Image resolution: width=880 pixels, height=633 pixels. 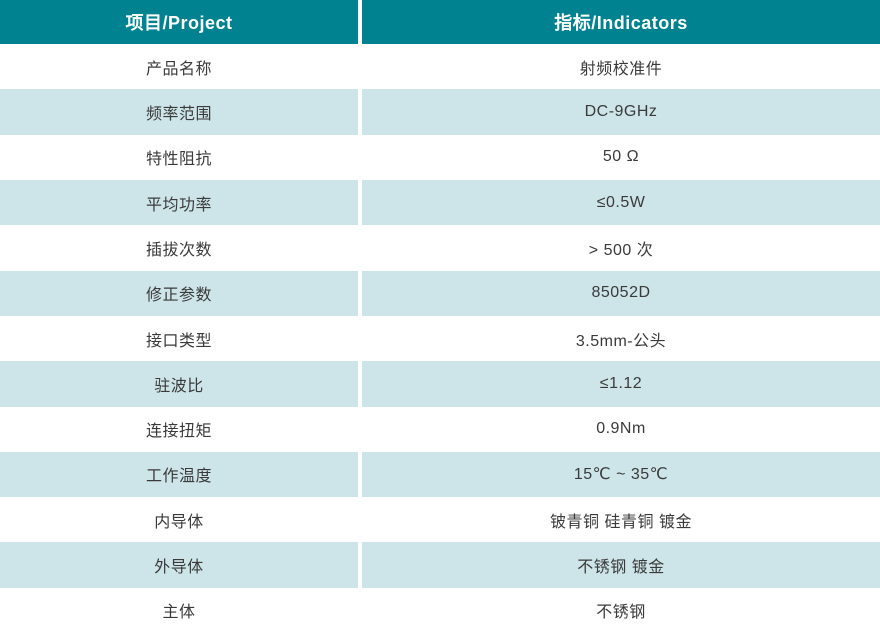 What do you see at coordinates (179, 22) in the screenshot?
I see `column-header-project: 项目/Project` at bounding box center [179, 22].